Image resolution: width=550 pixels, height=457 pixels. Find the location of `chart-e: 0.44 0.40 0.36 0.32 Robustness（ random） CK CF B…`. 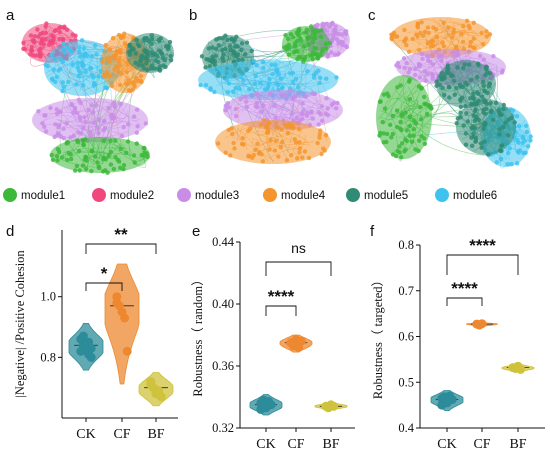

chart-e: 0.44 0.40 0.36 0.32 Robustness（ random） CK CF B… is located at coordinates (273, 343).